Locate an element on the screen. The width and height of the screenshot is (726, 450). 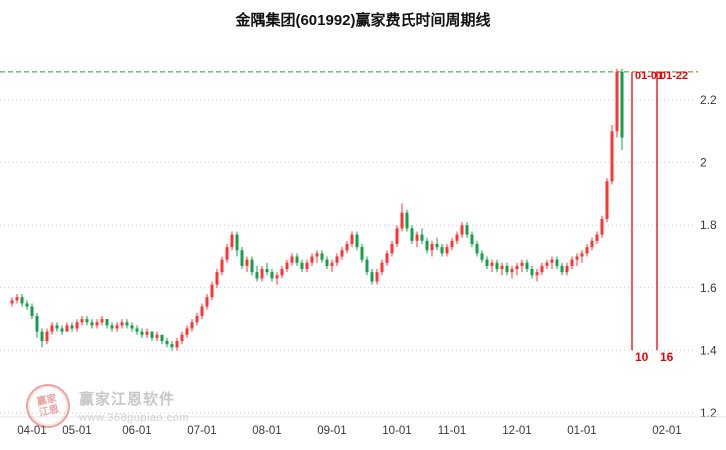
x-axis-label: 01-01 is located at coordinates (581, 431).